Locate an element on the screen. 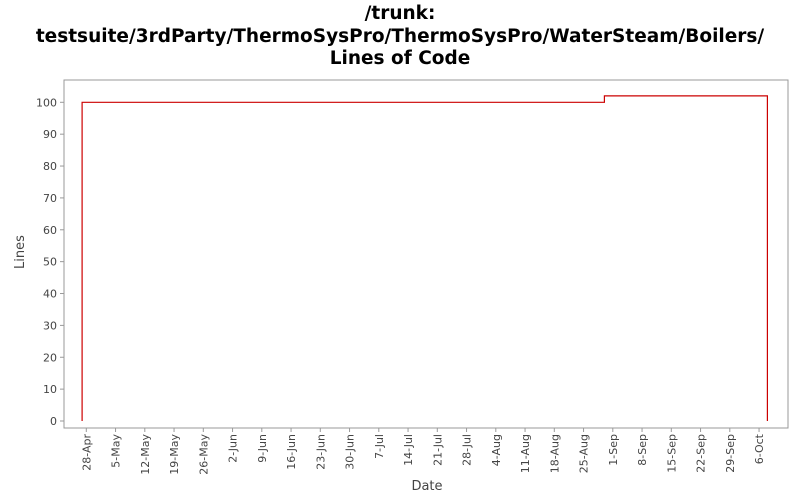  x-tick-label: 18-Aug is located at coordinates (554, 453).